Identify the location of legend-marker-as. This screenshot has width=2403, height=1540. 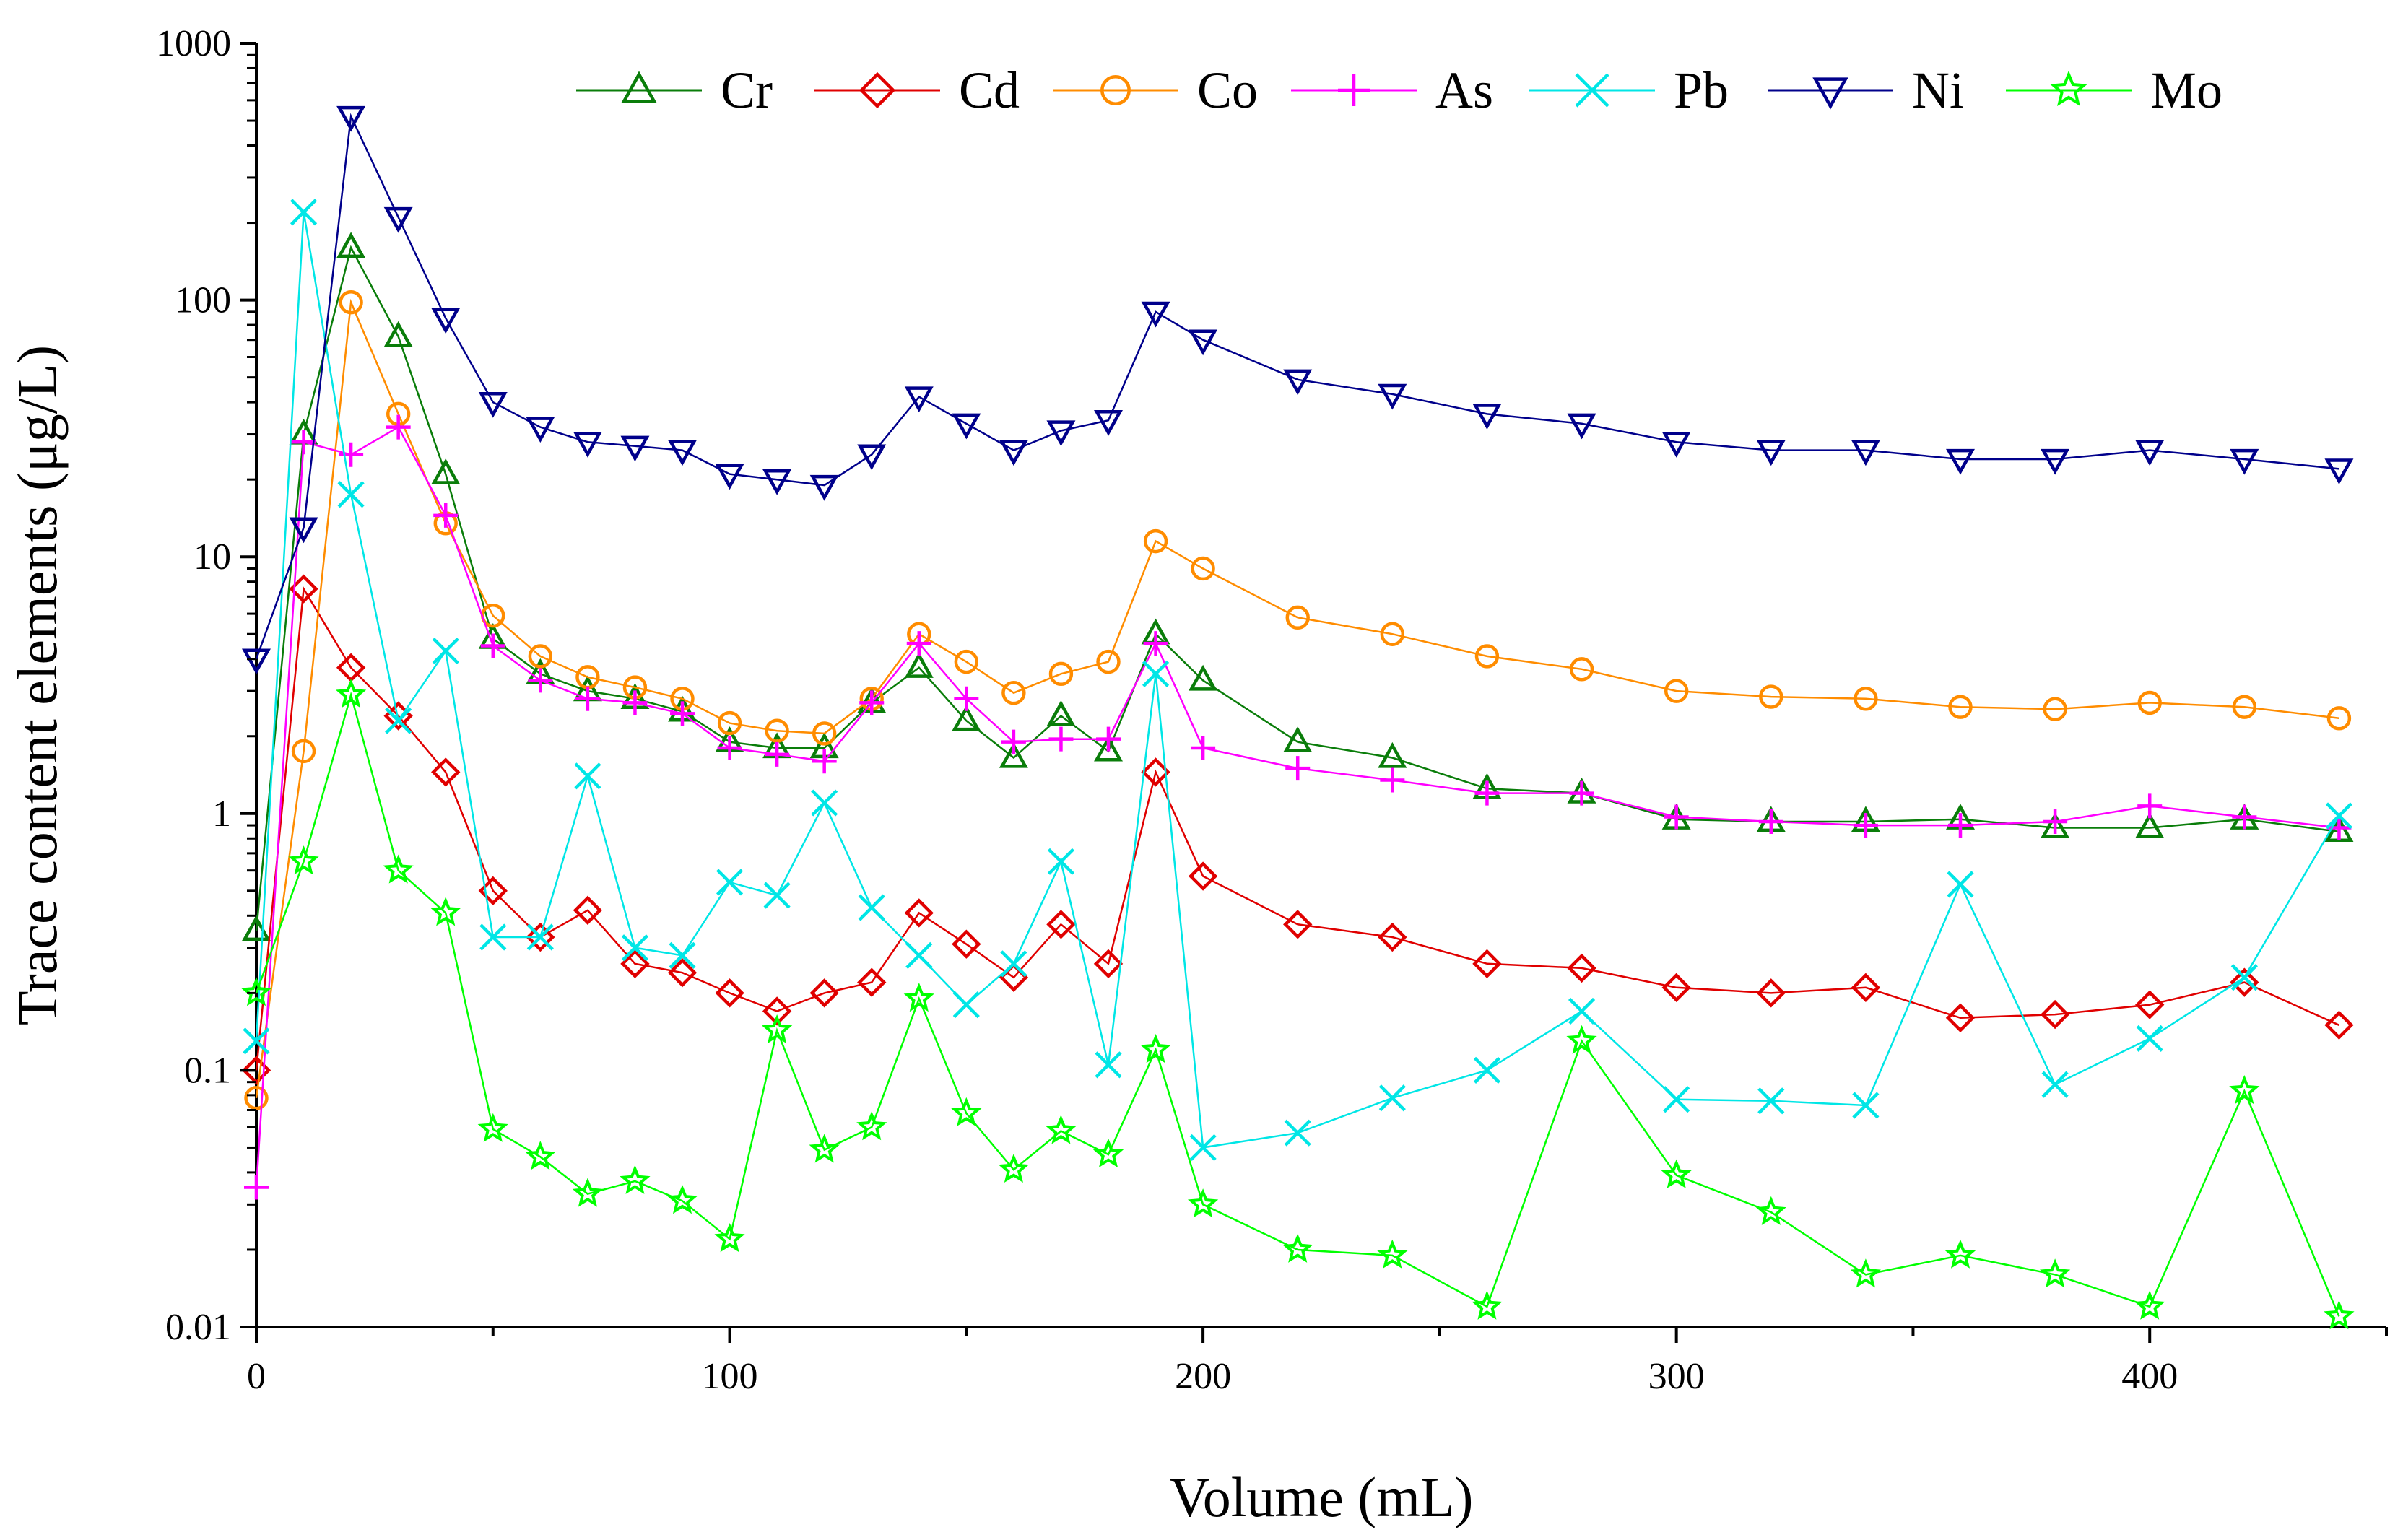
(1354, 90).